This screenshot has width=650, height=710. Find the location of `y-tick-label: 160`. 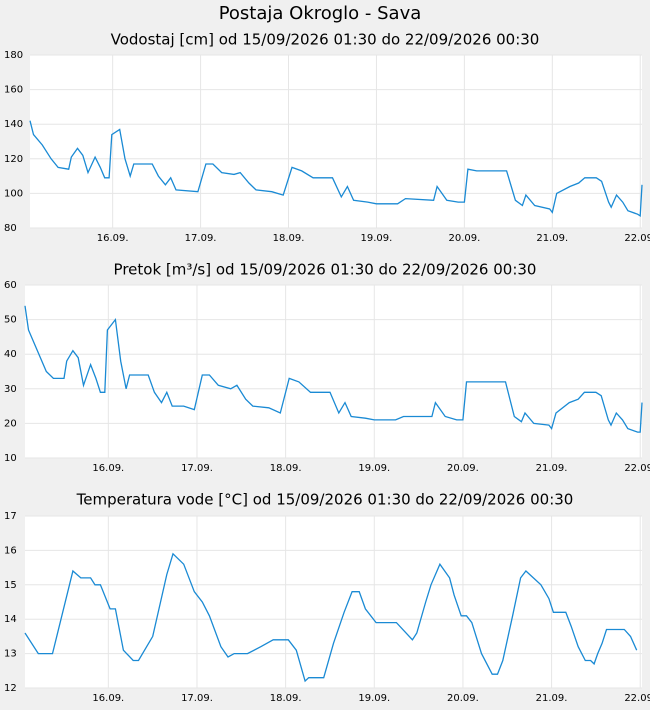

y-tick-label: 160 is located at coordinates (13, 90).